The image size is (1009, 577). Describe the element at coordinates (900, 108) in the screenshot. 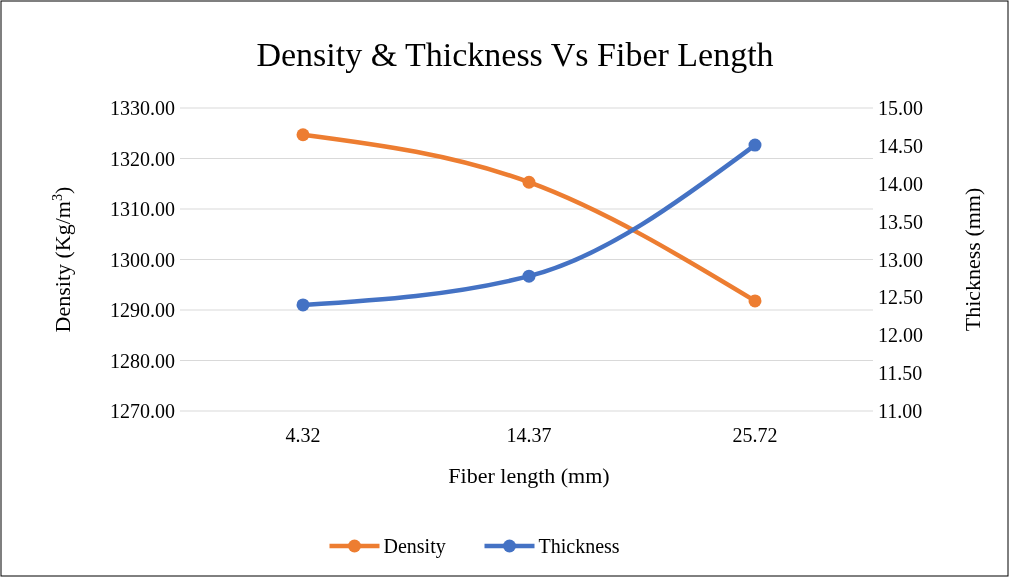

I see `y2-tick-label: 15.00` at that location.